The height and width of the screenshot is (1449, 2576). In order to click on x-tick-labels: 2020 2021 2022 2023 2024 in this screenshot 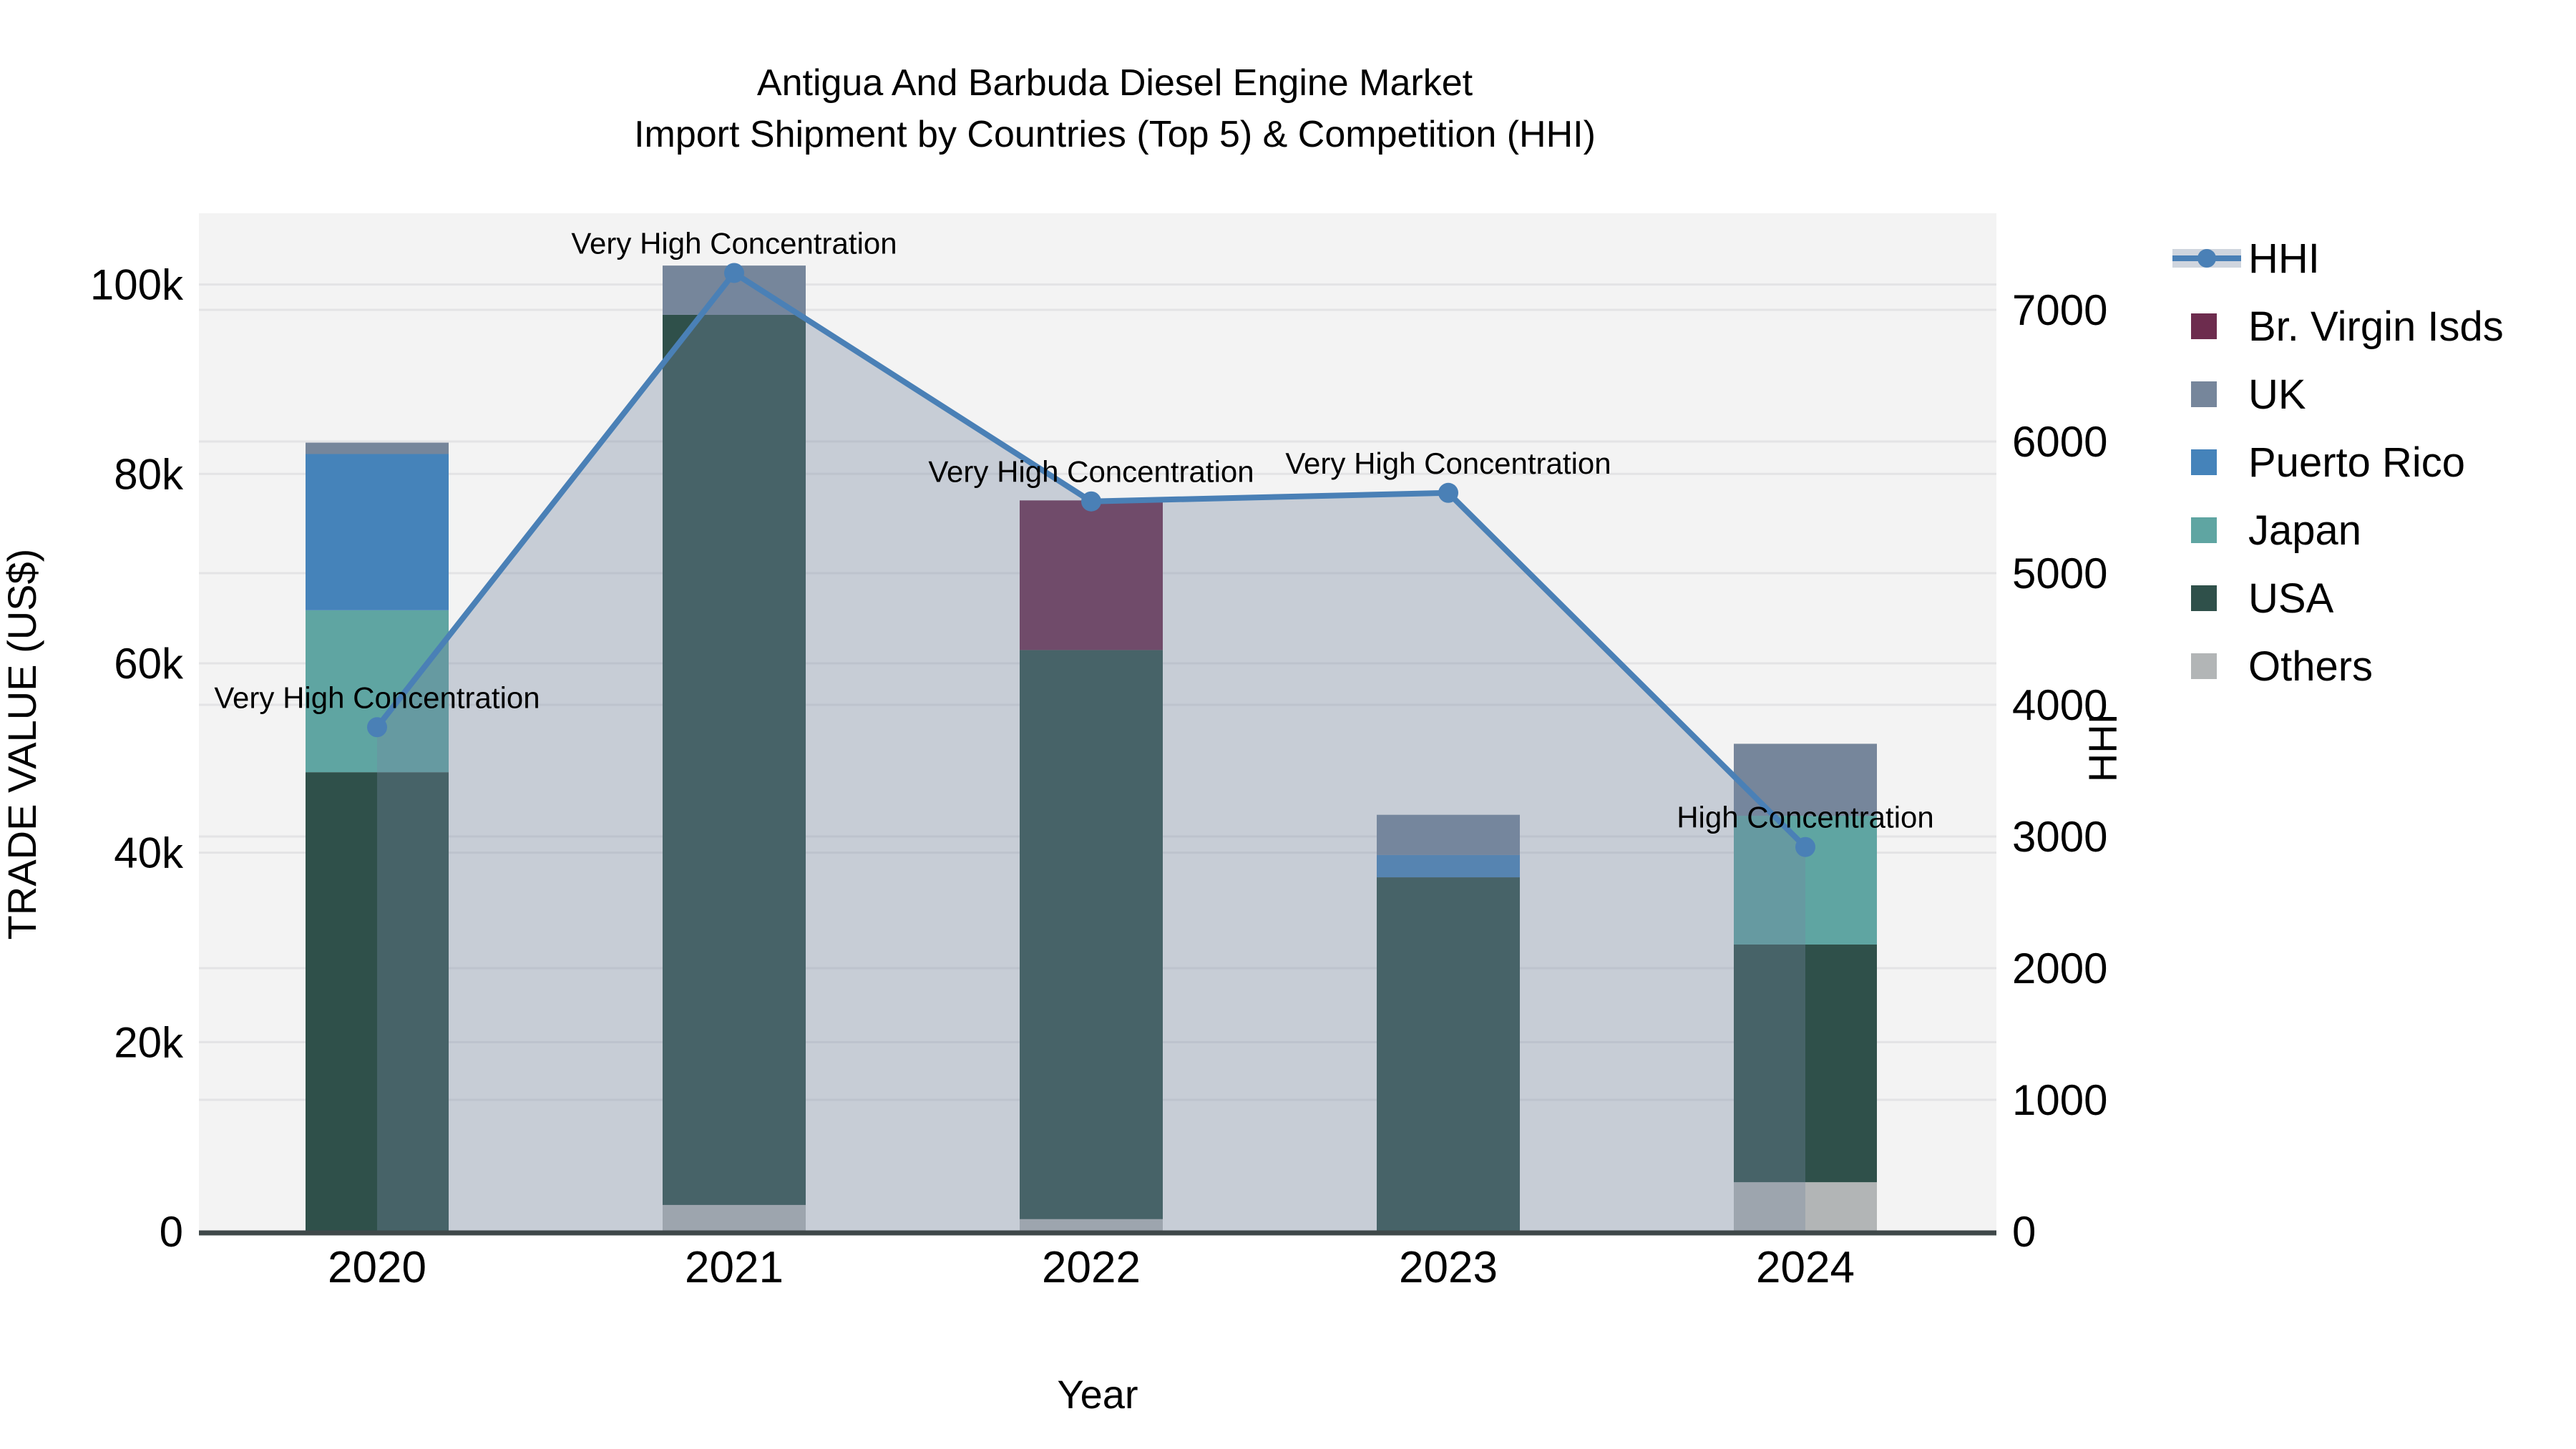, I will do `click(1091, 1267)`.